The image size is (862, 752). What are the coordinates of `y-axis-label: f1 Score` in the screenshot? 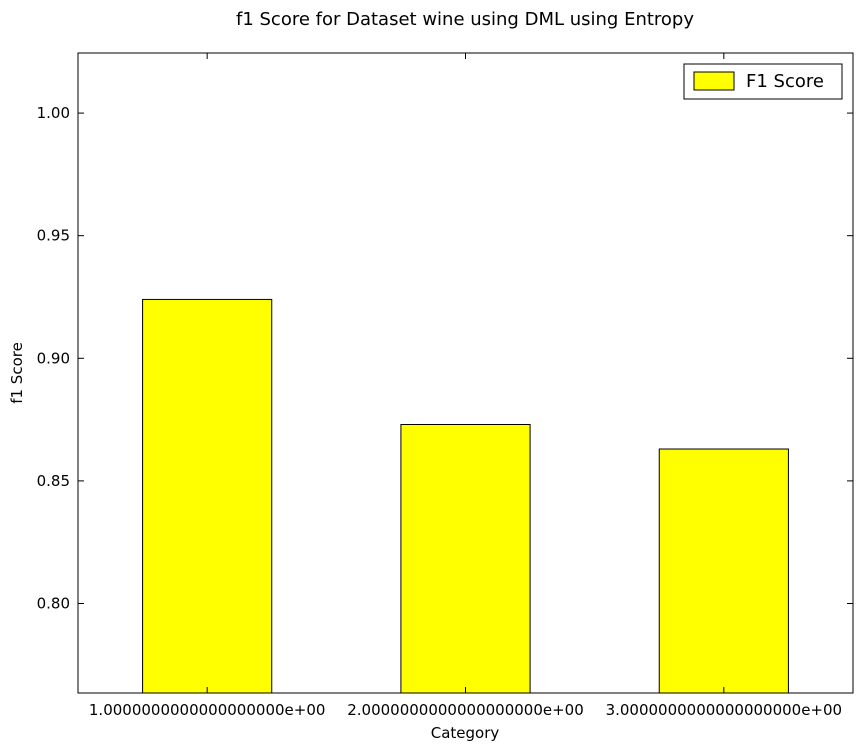 It's located at (17, 373).